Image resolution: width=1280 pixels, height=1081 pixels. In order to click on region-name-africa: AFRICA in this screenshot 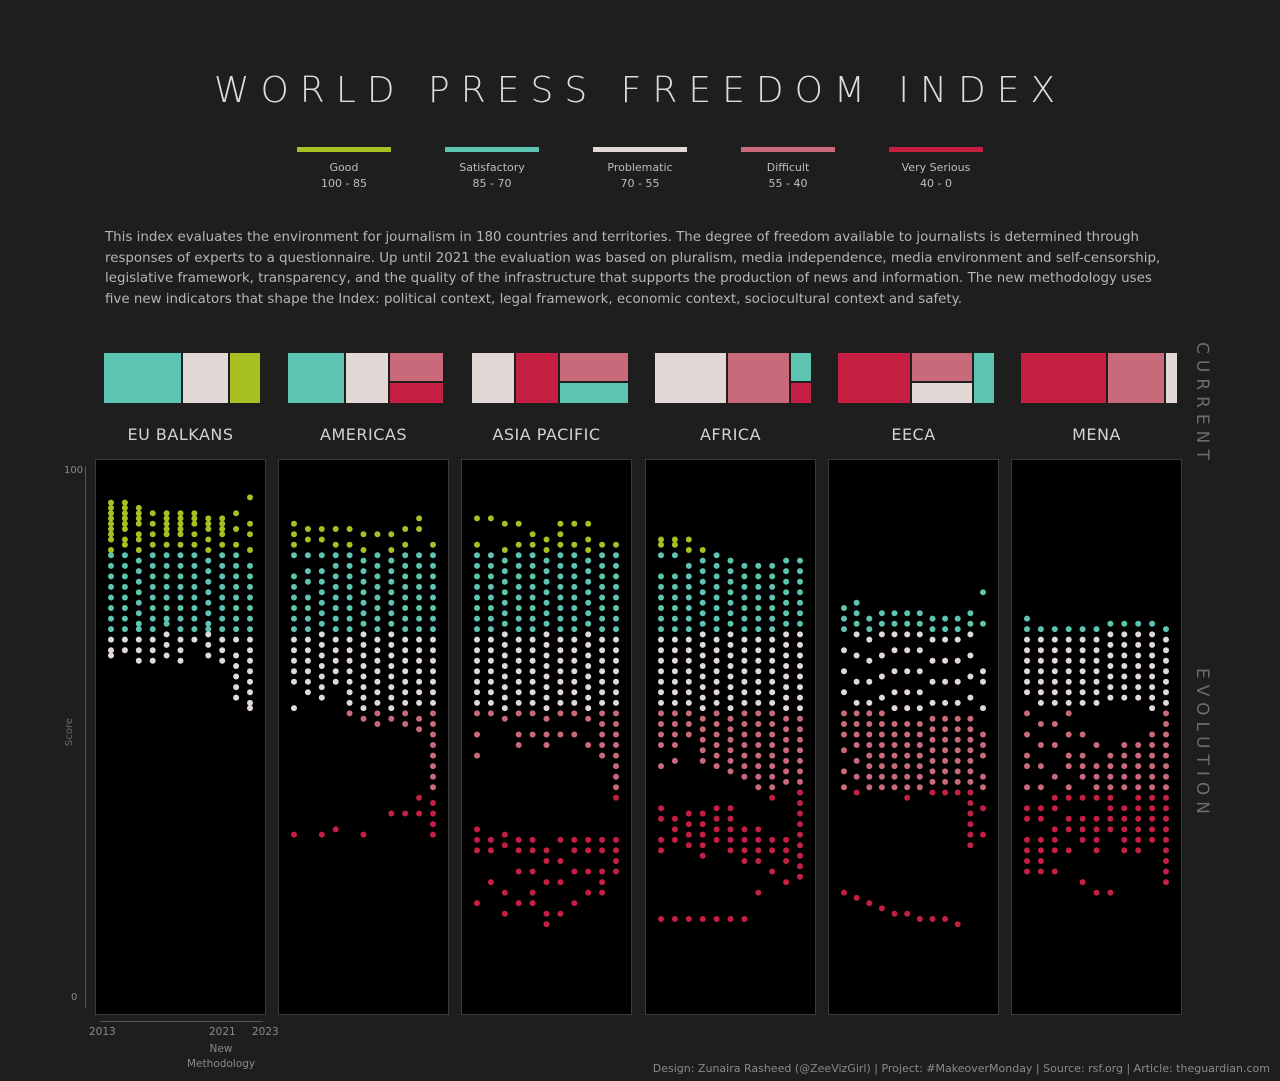, I will do `click(730, 434)`.